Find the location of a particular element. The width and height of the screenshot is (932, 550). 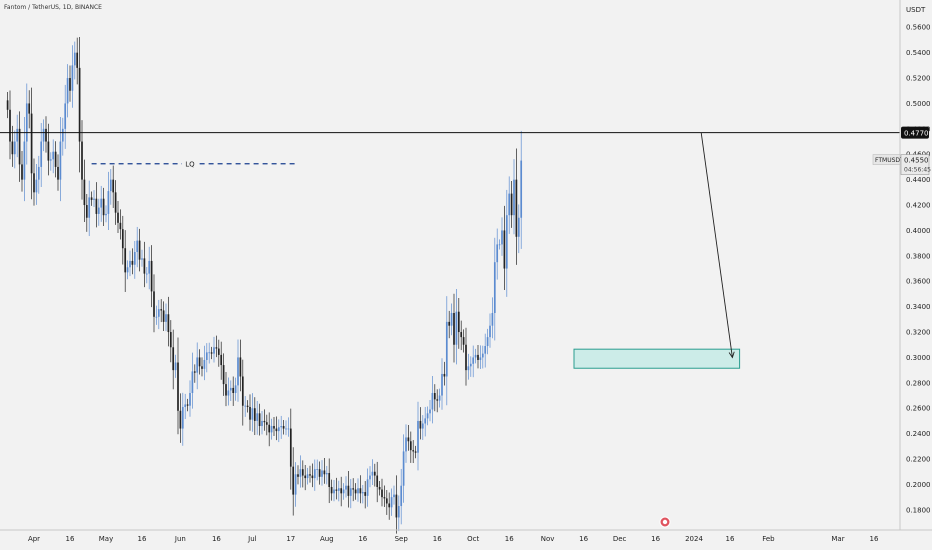

y-tick-label: 0.4200 is located at coordinates (918, 206).